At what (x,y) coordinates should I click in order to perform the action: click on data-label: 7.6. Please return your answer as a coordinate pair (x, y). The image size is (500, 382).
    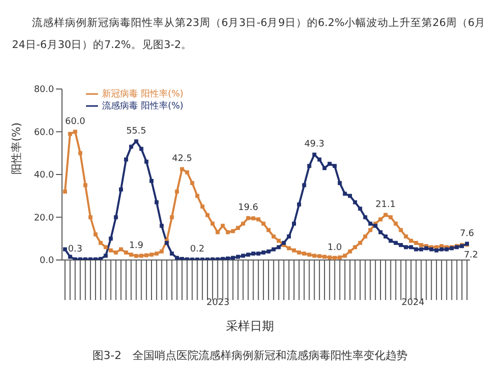
    Looking at the image, I should click on (467, 233).